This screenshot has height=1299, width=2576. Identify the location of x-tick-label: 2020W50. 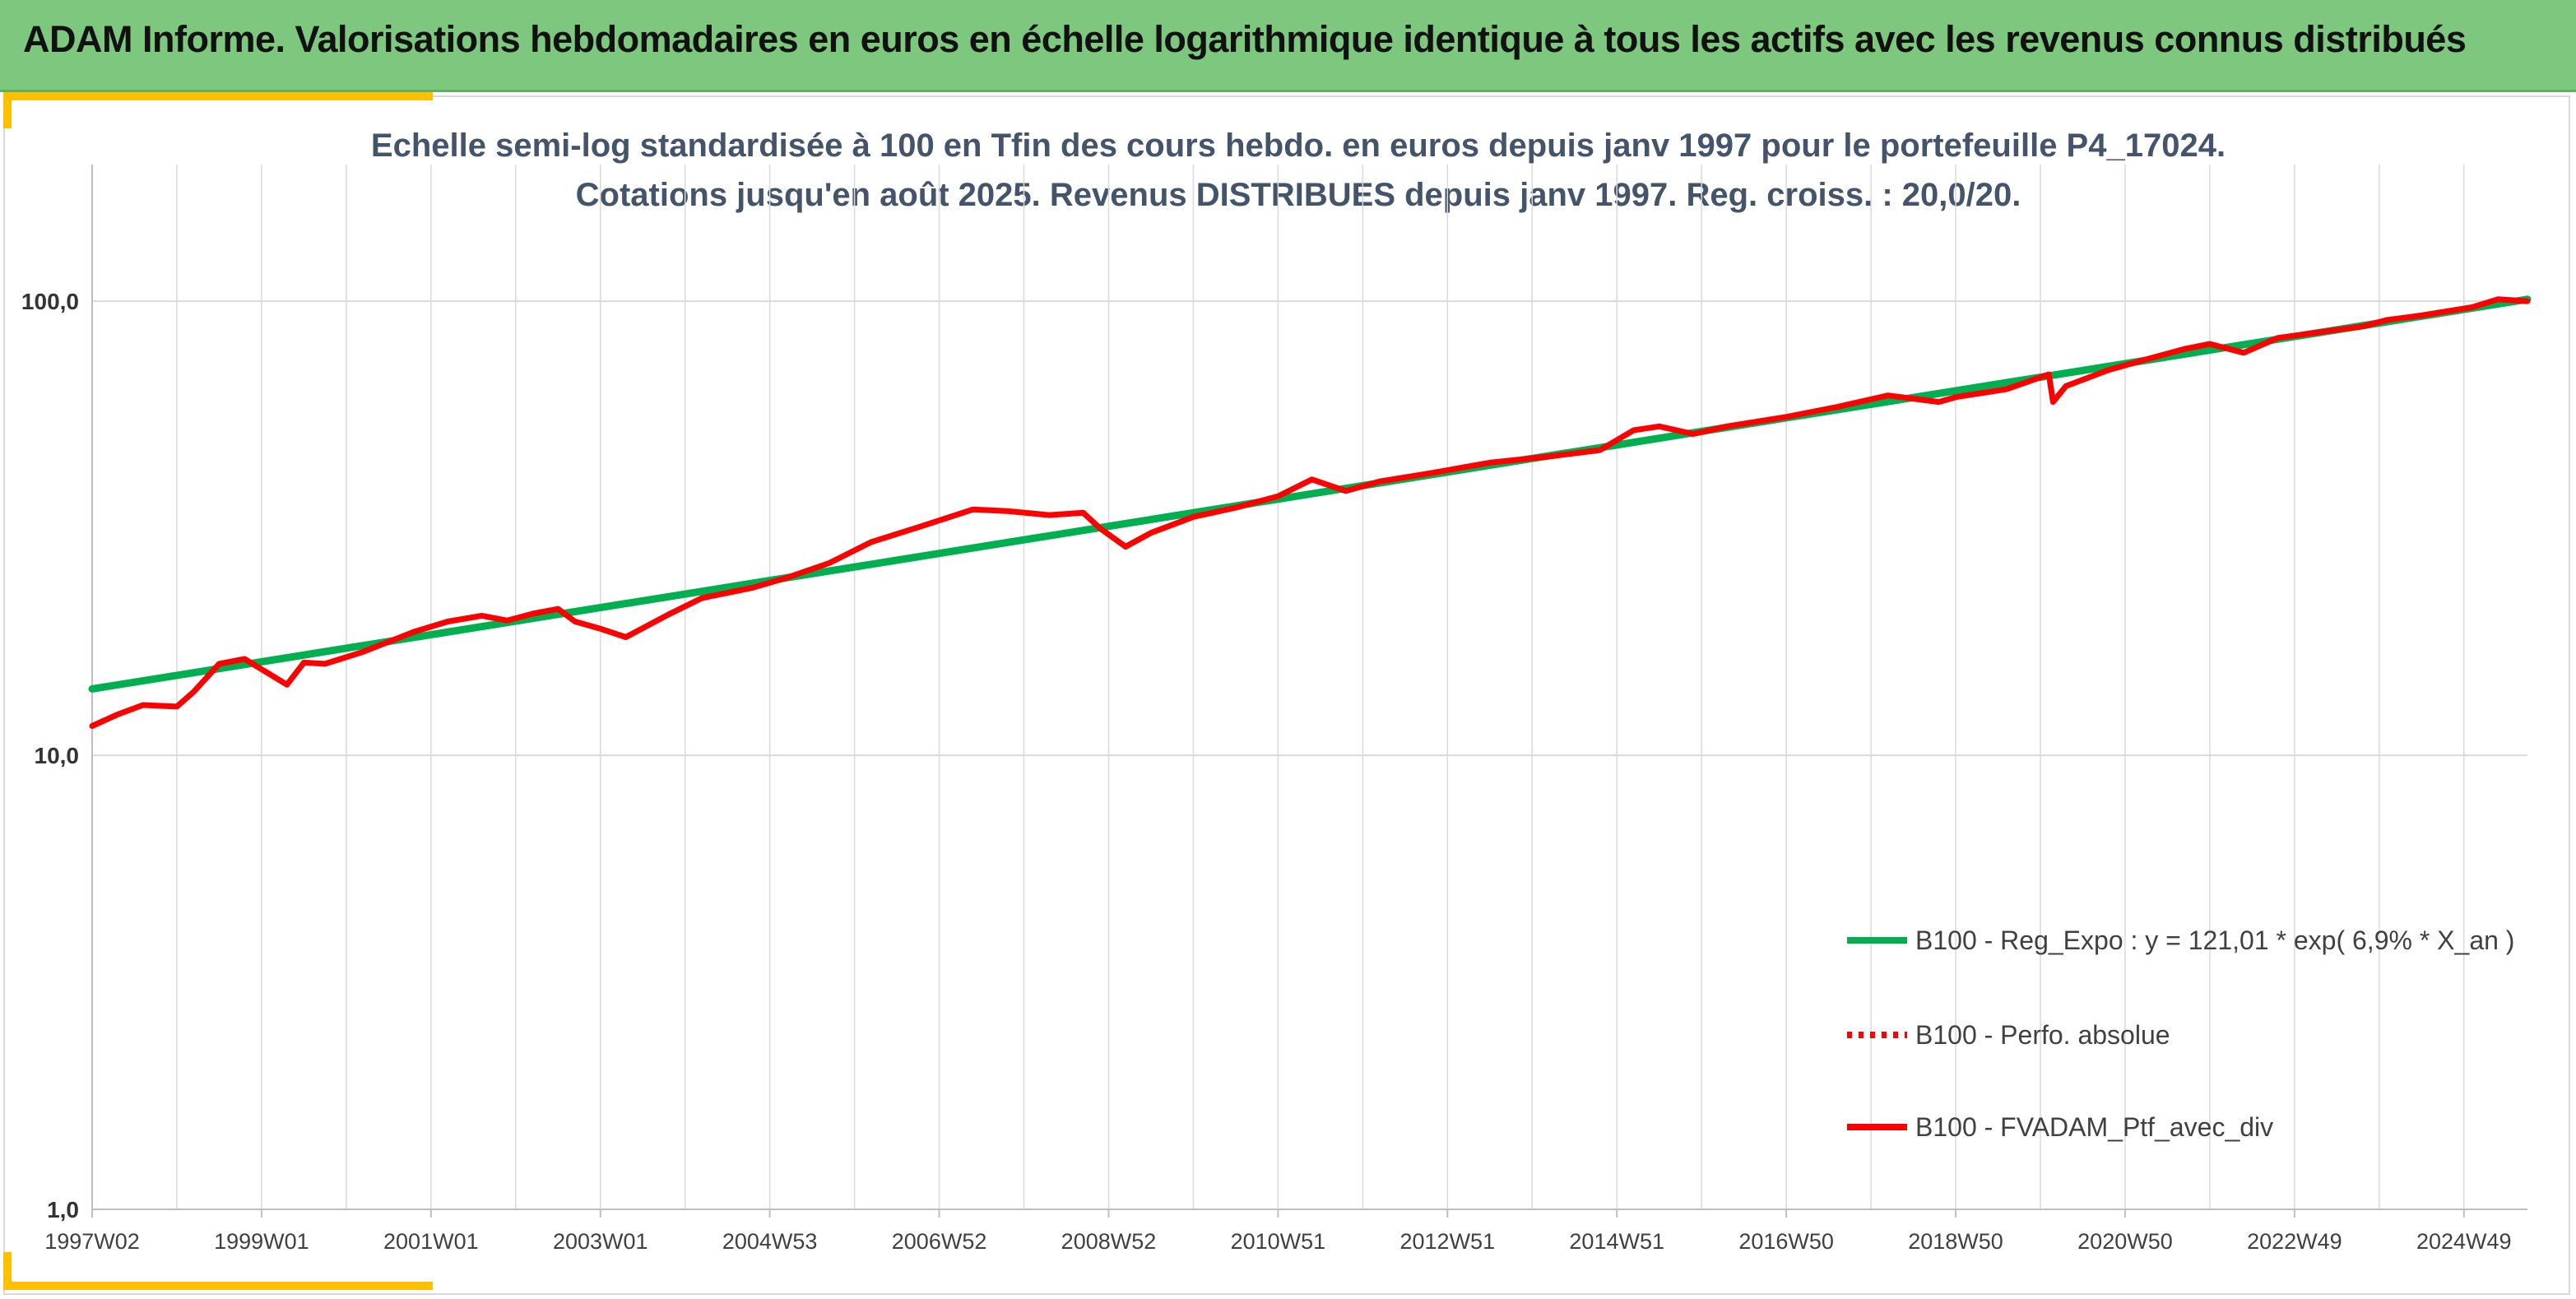
(2125, 1241).